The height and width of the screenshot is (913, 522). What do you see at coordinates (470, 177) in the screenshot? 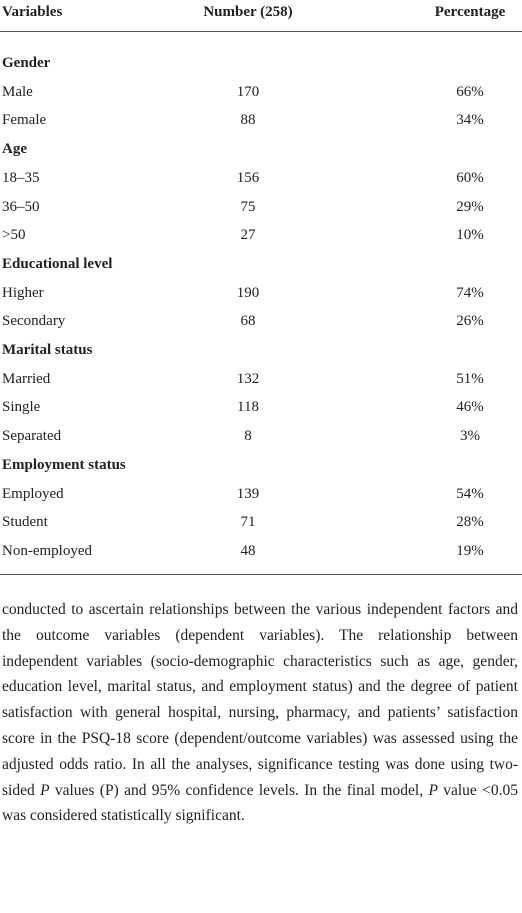
I see `table-cell: 60%` at bounding box center [470, 177].